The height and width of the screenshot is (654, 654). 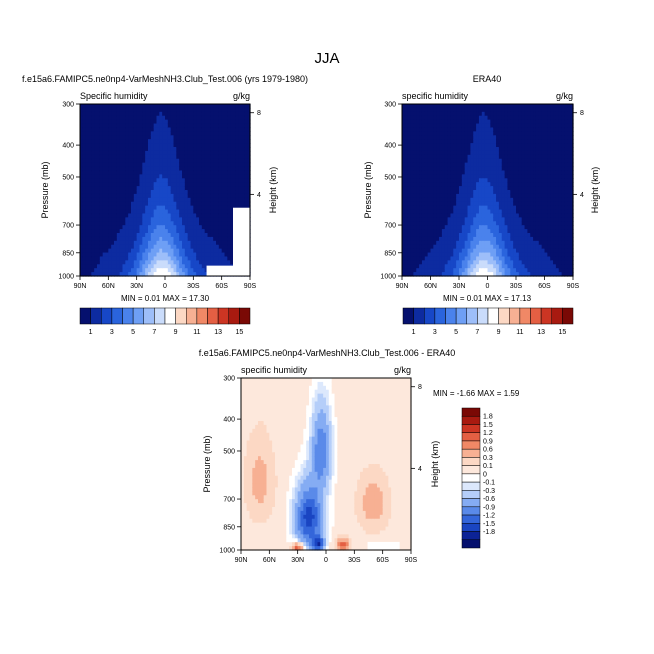 What do you see at coordinates (108, 286) in the screenshot?
I see `x-tick-label: 60N` at bounding box center [108, 286].